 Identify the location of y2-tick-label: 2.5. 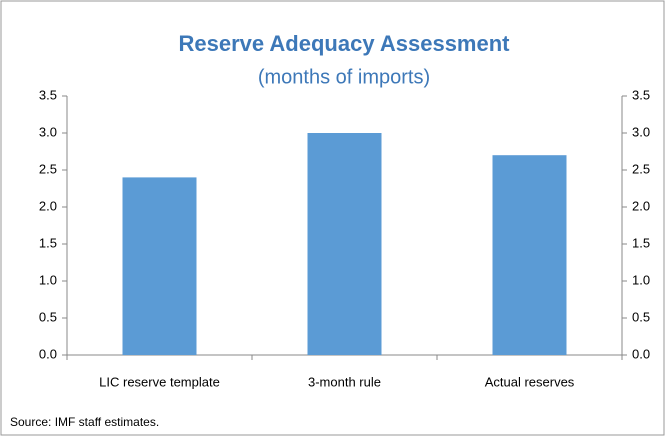
(641, 168).